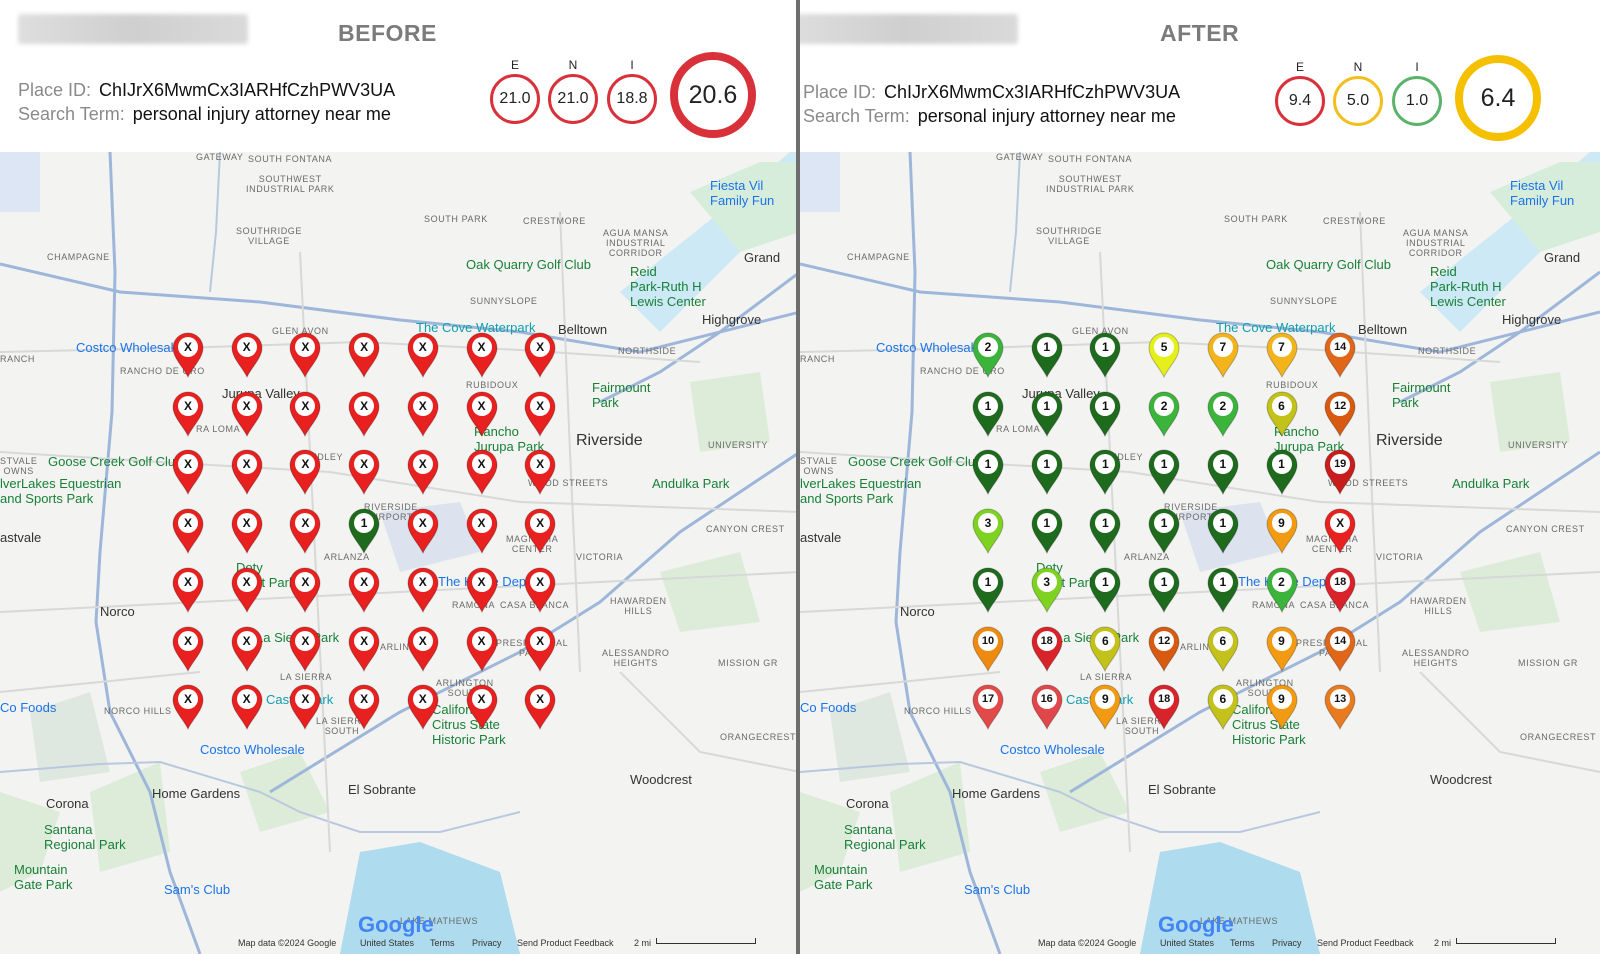 Image resolution: width=1600 pixels, height=954 pixels. I want to click on rank-pin: 16, so click(1047, 707).